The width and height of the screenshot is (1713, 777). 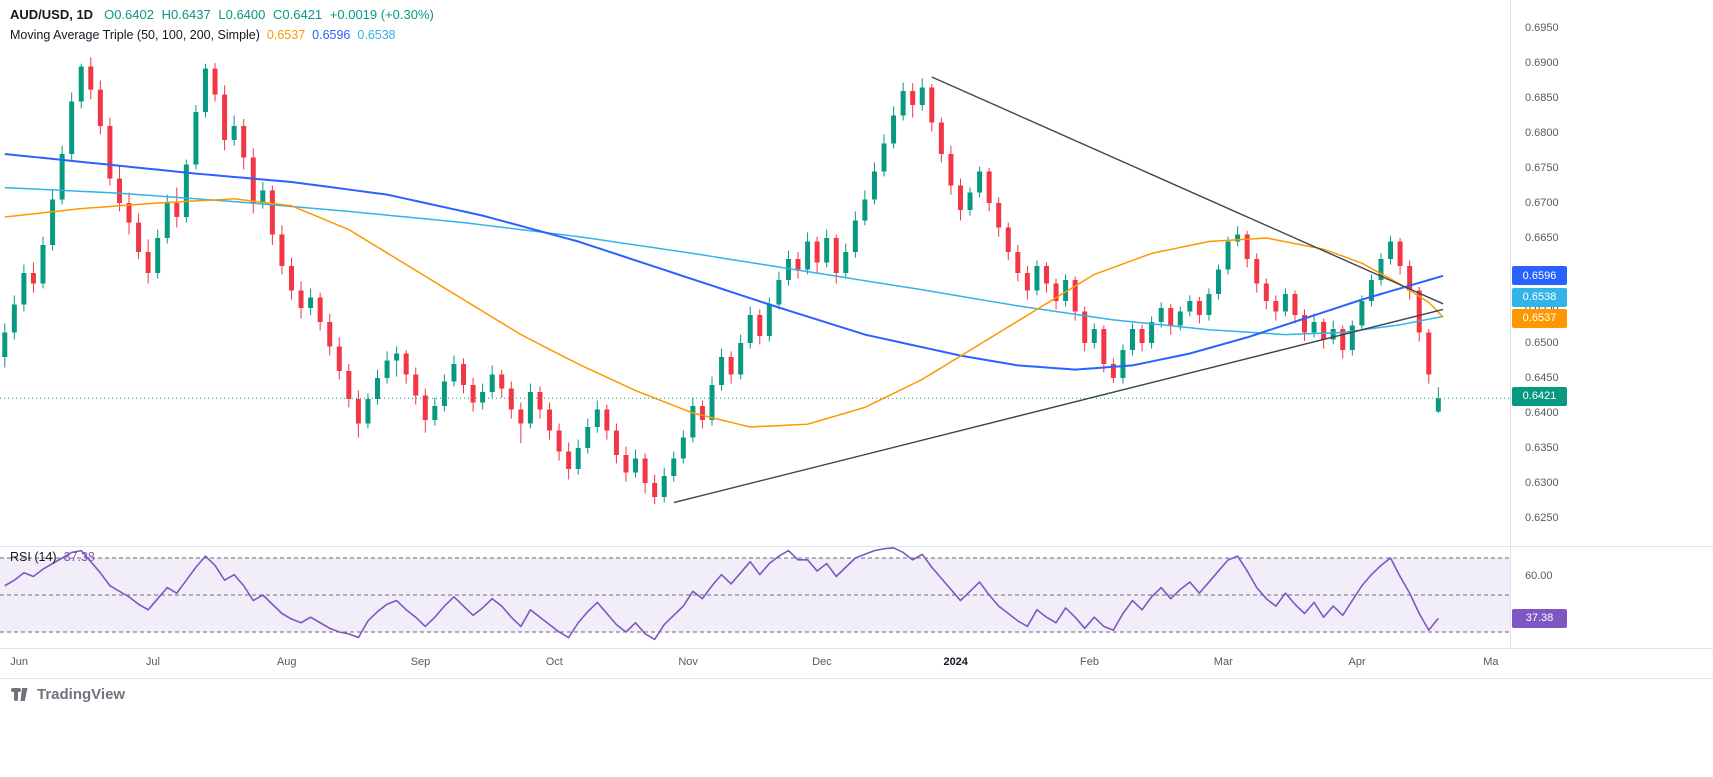 I want to click on time-tick: 2024, so click(x=955, y=662).